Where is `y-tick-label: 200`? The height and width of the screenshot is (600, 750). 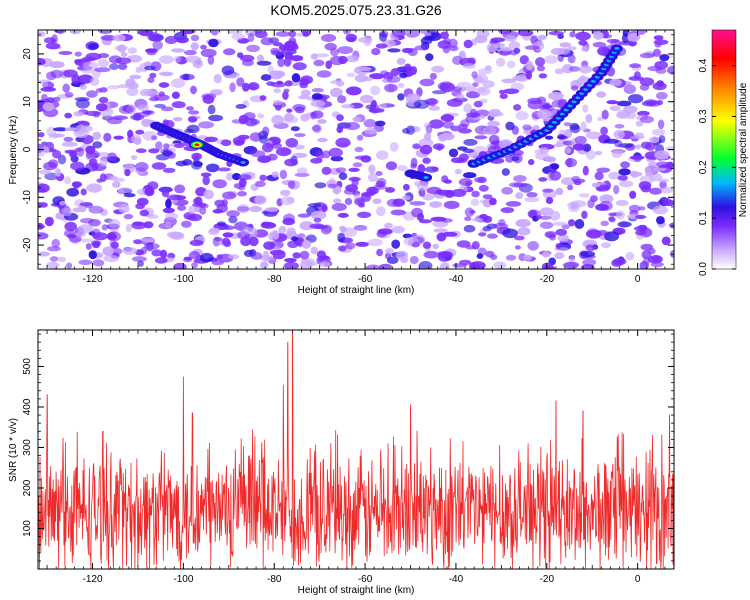
y-tick-label: 200 is located at coordinates (27, 487).